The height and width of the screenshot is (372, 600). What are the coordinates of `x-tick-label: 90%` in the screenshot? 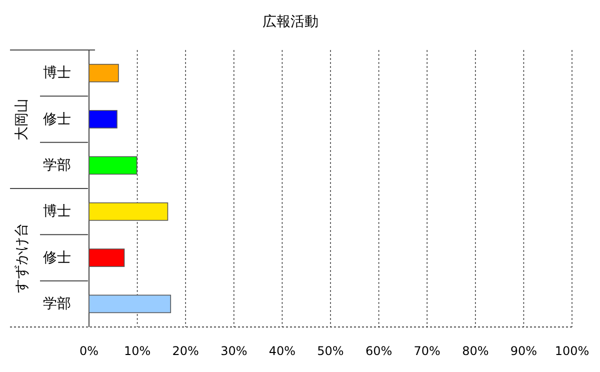 It's located at (524, 351).